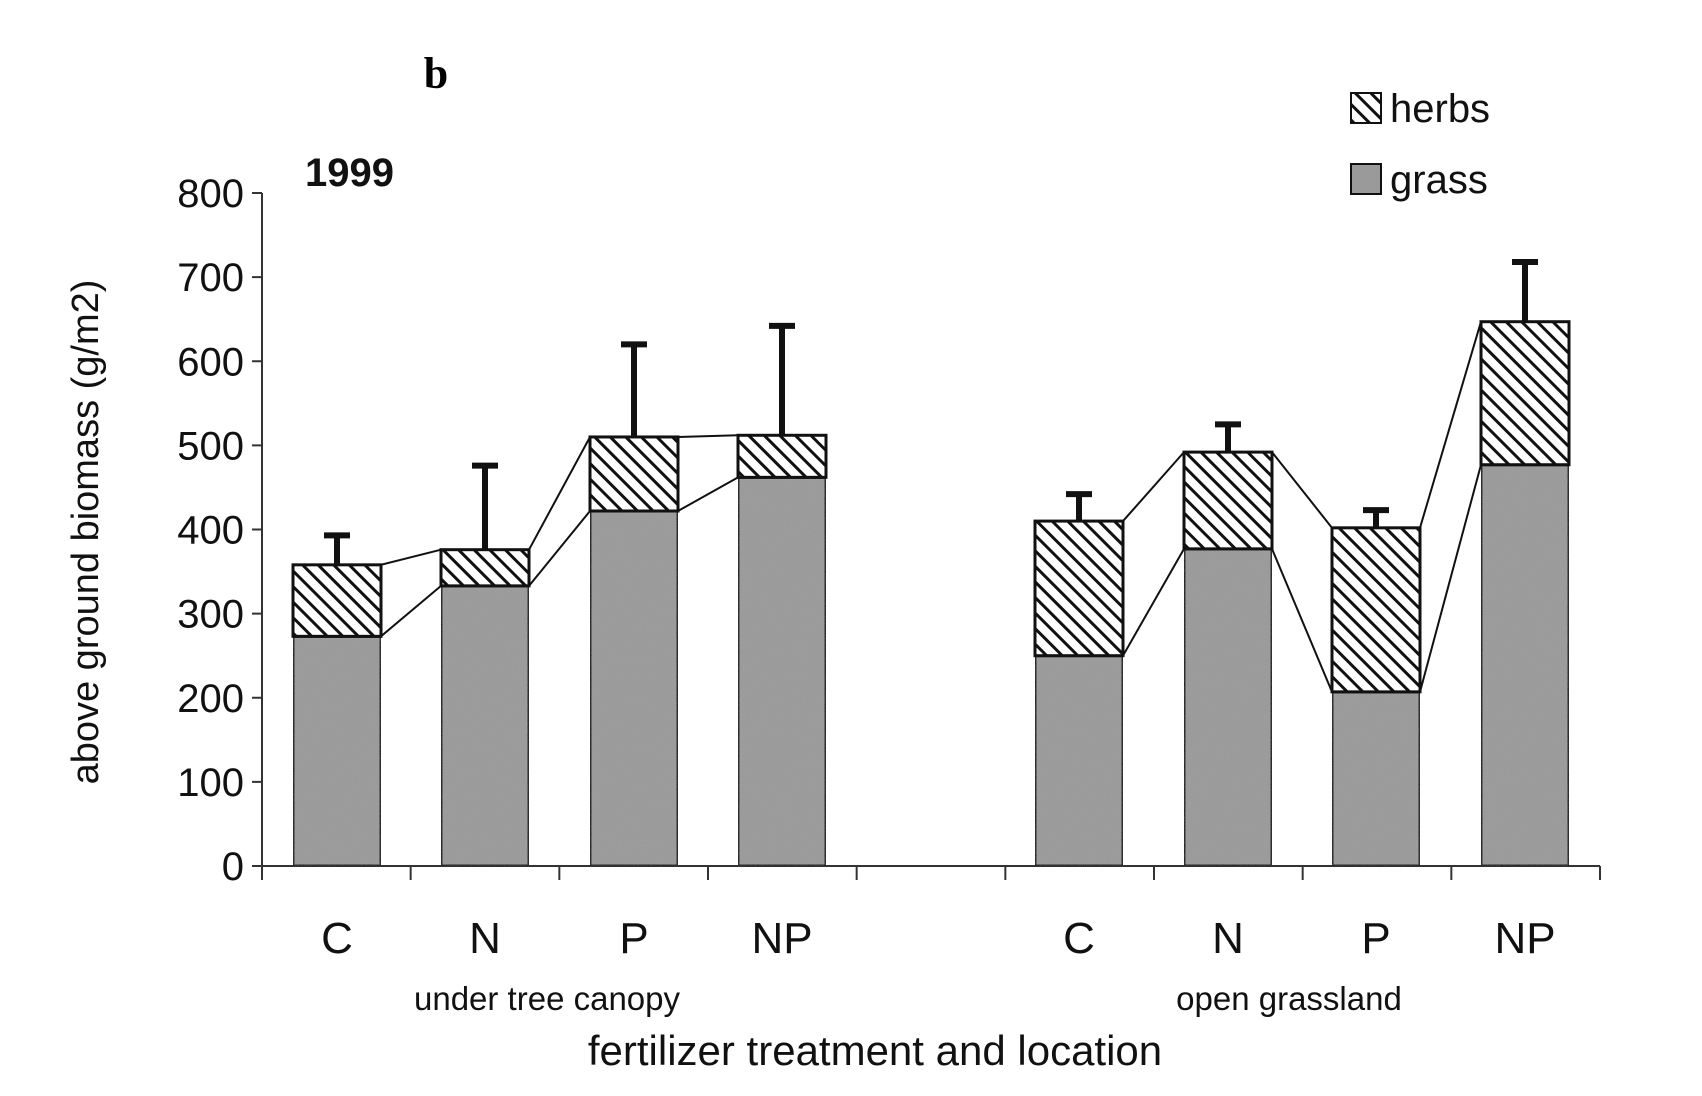 The height and width of the screenshot is (1096, 1702). I want to click on y-tick-label-300: 300, so click(210, 615).